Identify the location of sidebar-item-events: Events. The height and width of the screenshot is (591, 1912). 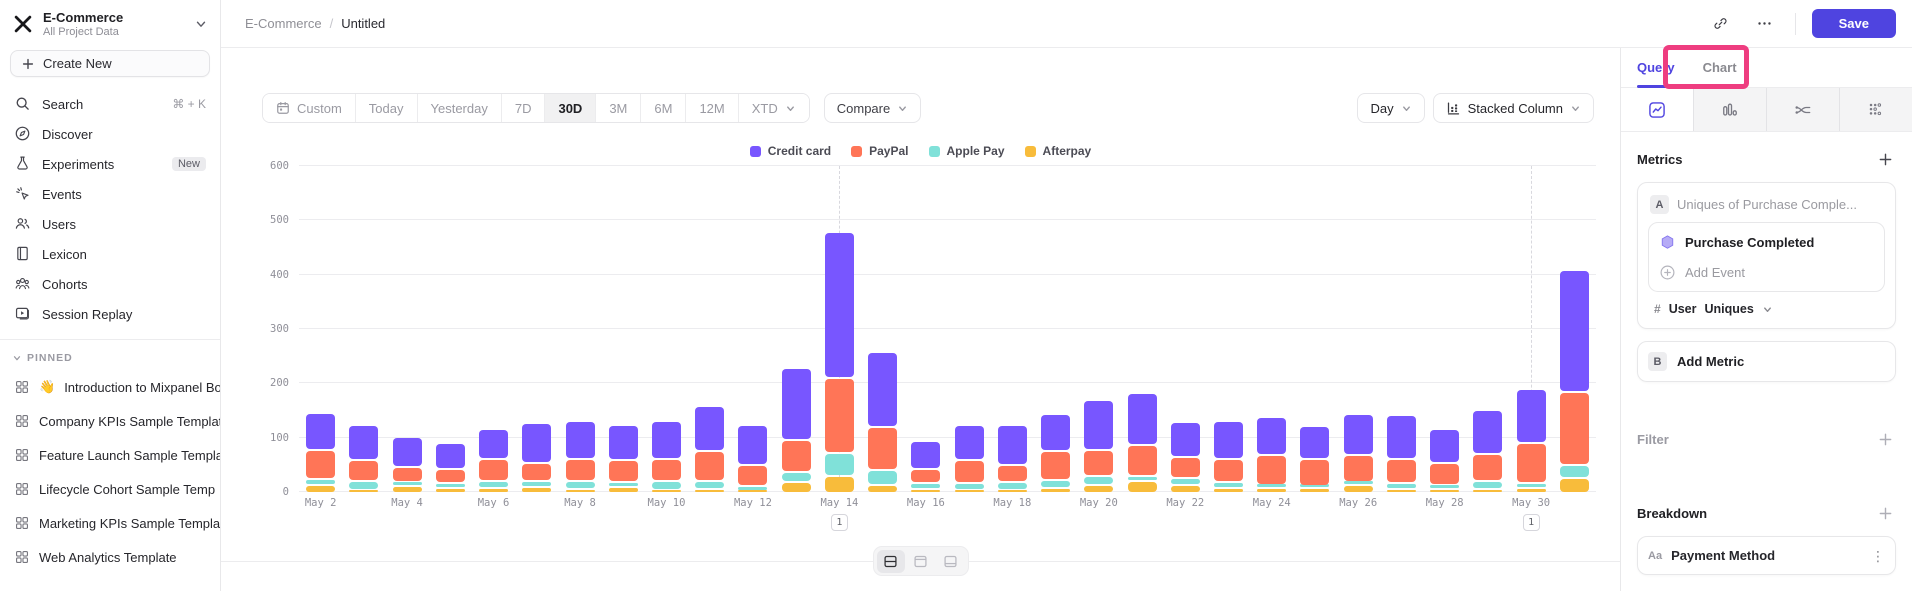
(110, 194).